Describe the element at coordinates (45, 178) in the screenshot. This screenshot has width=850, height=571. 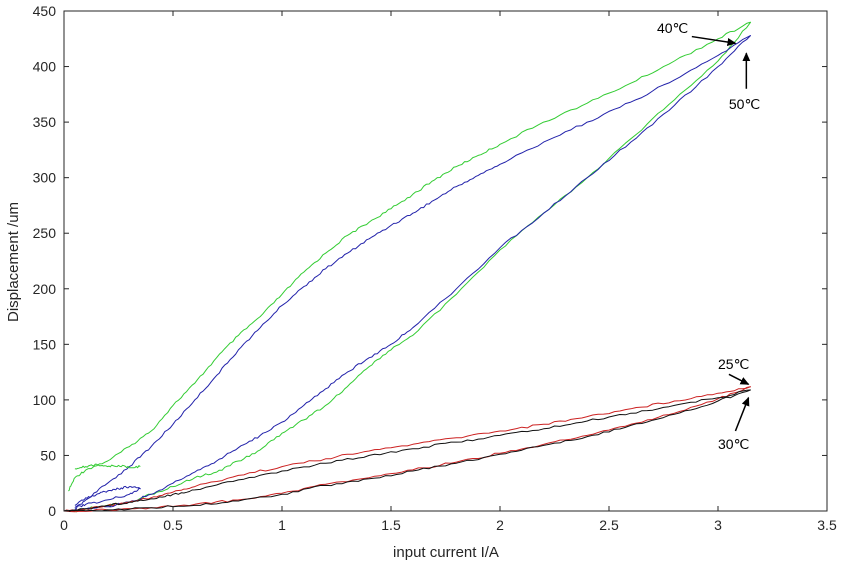
I see `y-tick-label: 300` at that location.